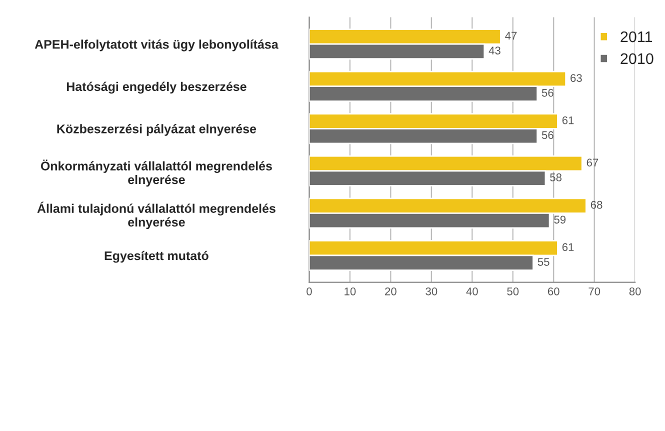  I want to click on data-label: 58, so click(556, 177).